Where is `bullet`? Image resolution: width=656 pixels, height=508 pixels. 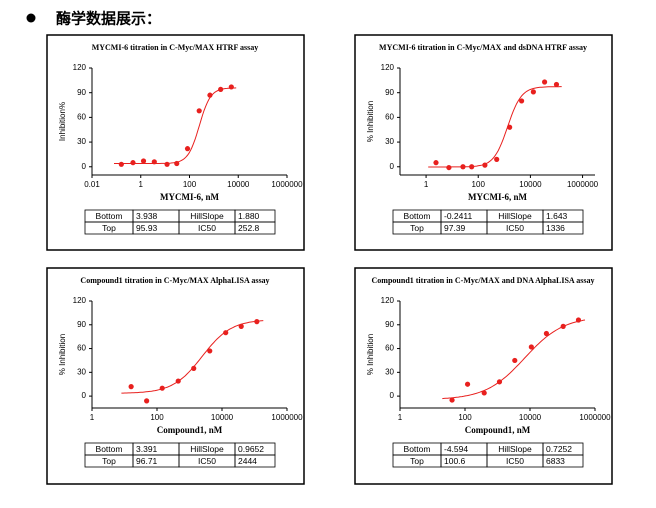
bullet is located at coordinates (31, 18).